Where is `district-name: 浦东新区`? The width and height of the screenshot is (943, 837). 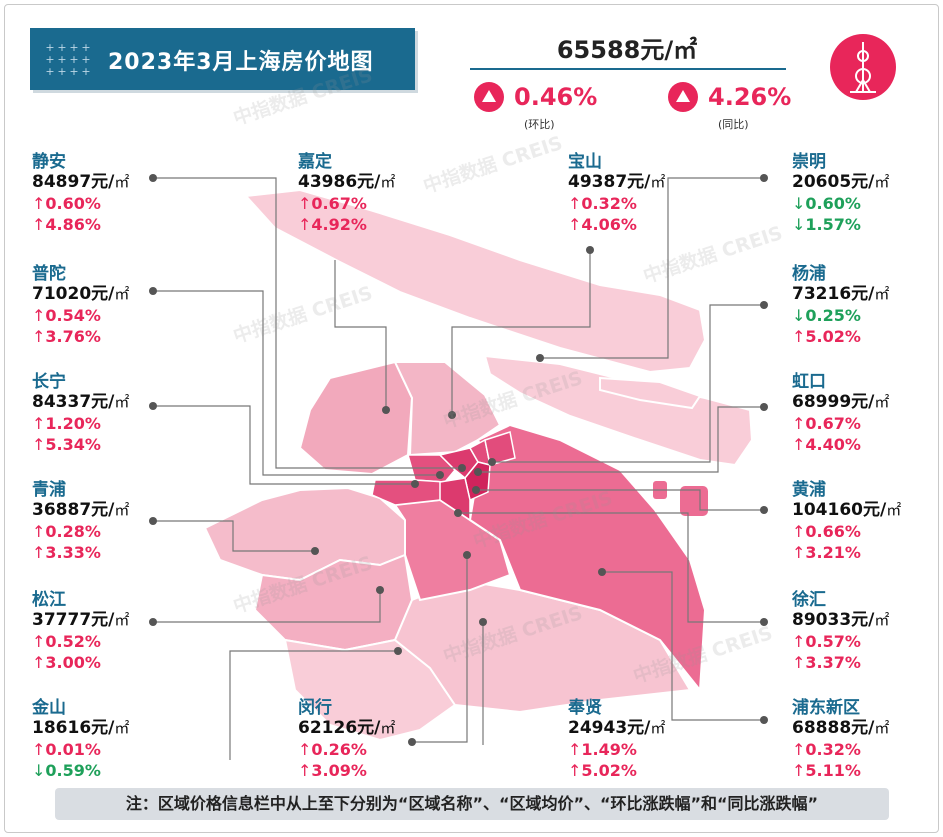
district-name: 浦东新区 is located at coordinates (826, 708).